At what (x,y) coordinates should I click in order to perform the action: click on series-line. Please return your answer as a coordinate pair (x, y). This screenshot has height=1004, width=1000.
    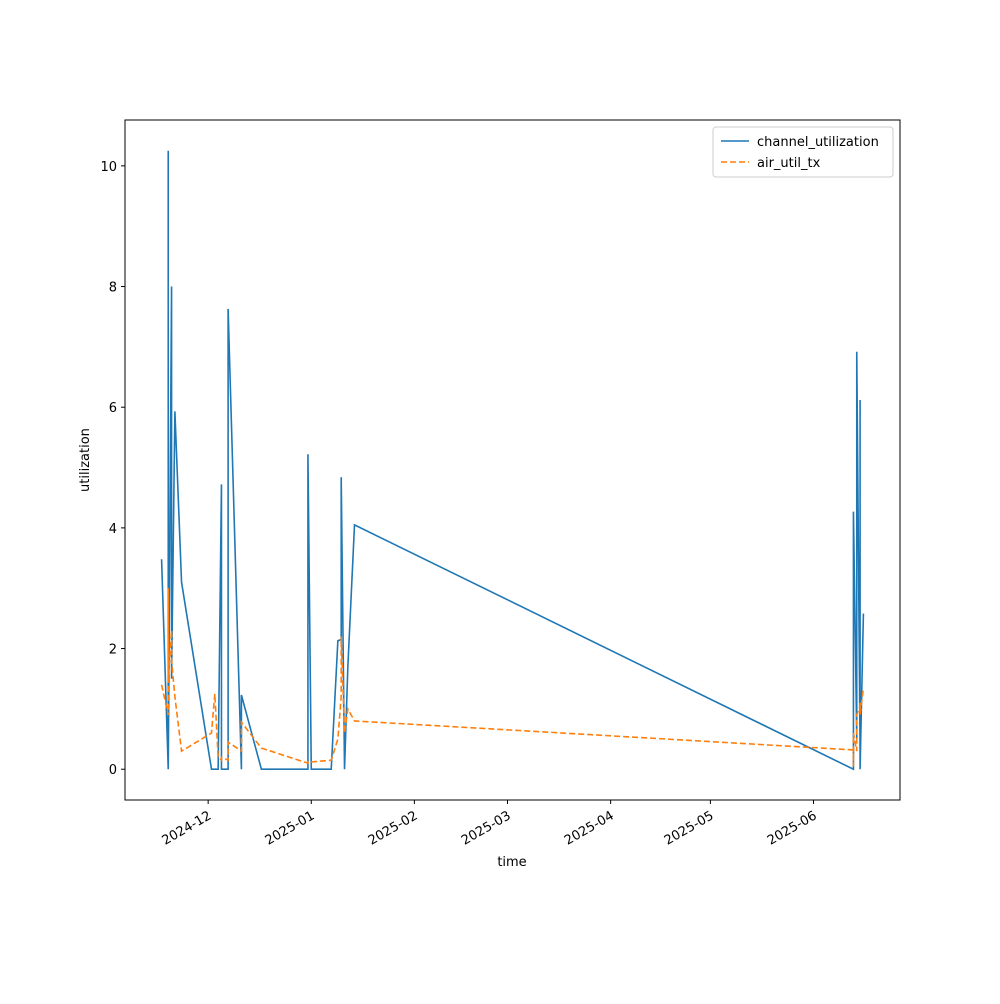
    Looking at the image, I should click on (512, 677).